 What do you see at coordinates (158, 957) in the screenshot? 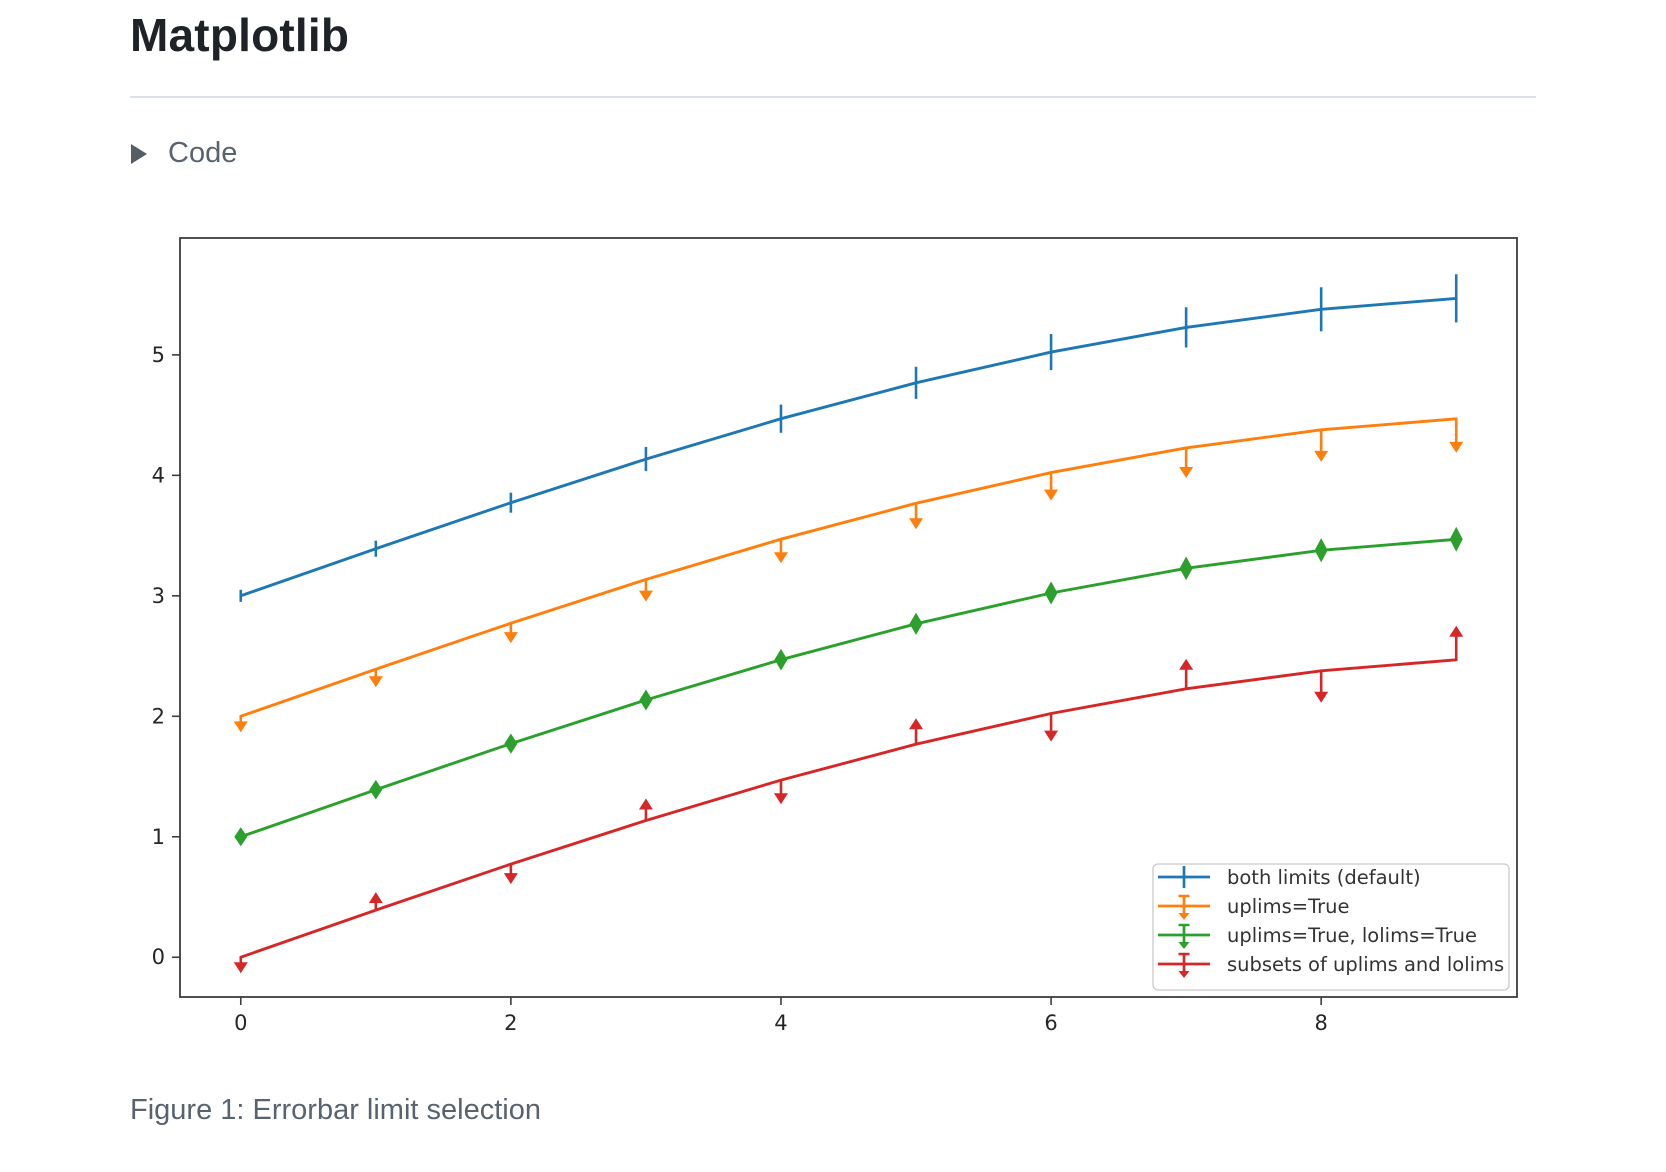
I see `y-tick-label: 0` at bounding box center [158, 957].